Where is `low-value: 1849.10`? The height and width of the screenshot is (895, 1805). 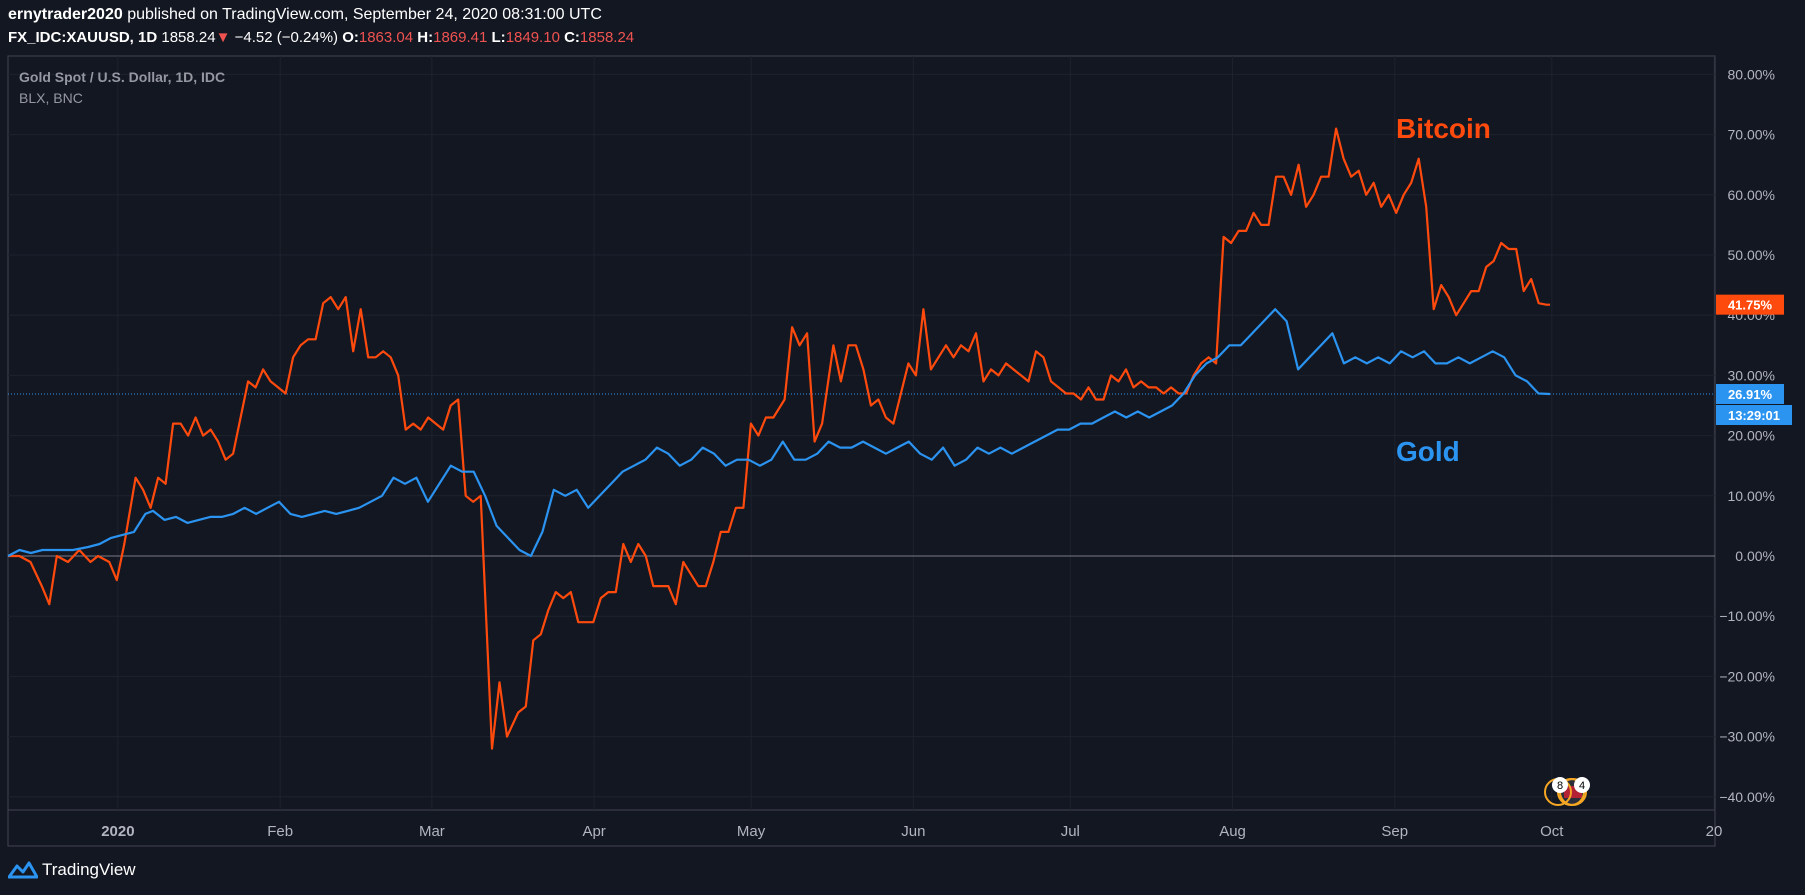
low-value: 1849.10 is located at coordinates (532, 37).